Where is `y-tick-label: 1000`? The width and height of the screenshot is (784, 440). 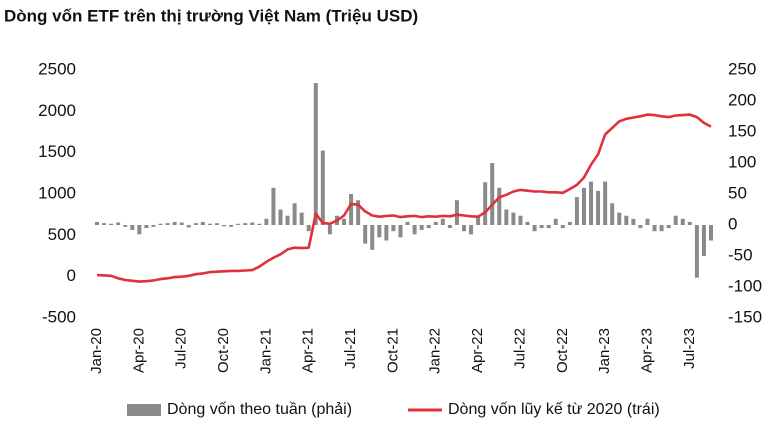
y-tick-label: 1000 is located at coordinates (57, 192).